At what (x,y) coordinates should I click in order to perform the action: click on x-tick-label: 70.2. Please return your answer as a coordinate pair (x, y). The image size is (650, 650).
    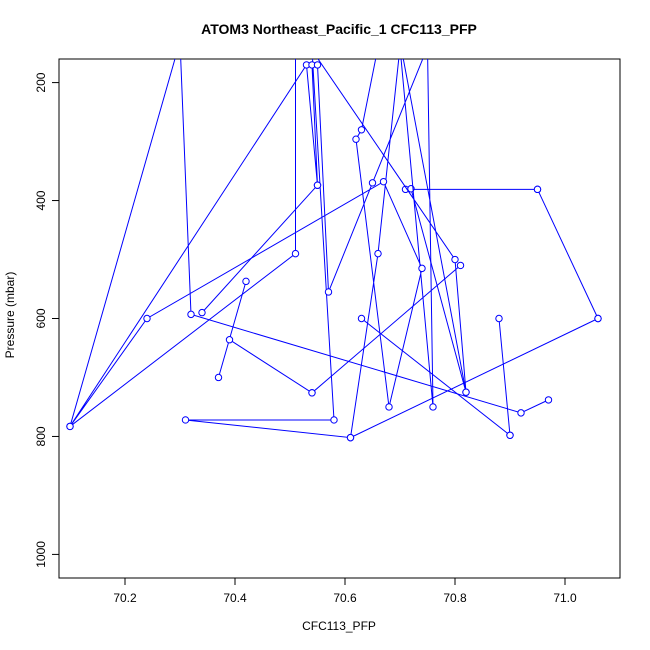
    Looking at the image, I should click on (125, 598).